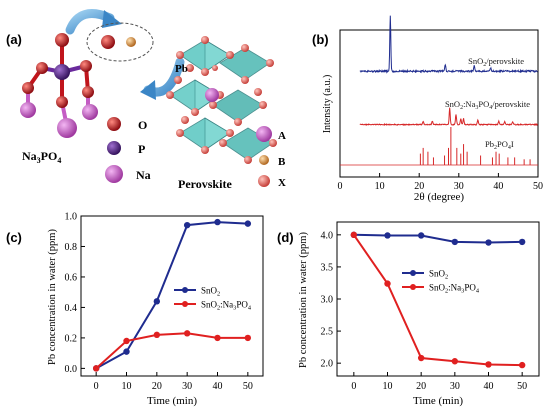  I want to click on y-tick-label: 0.2, so click(71, 338).